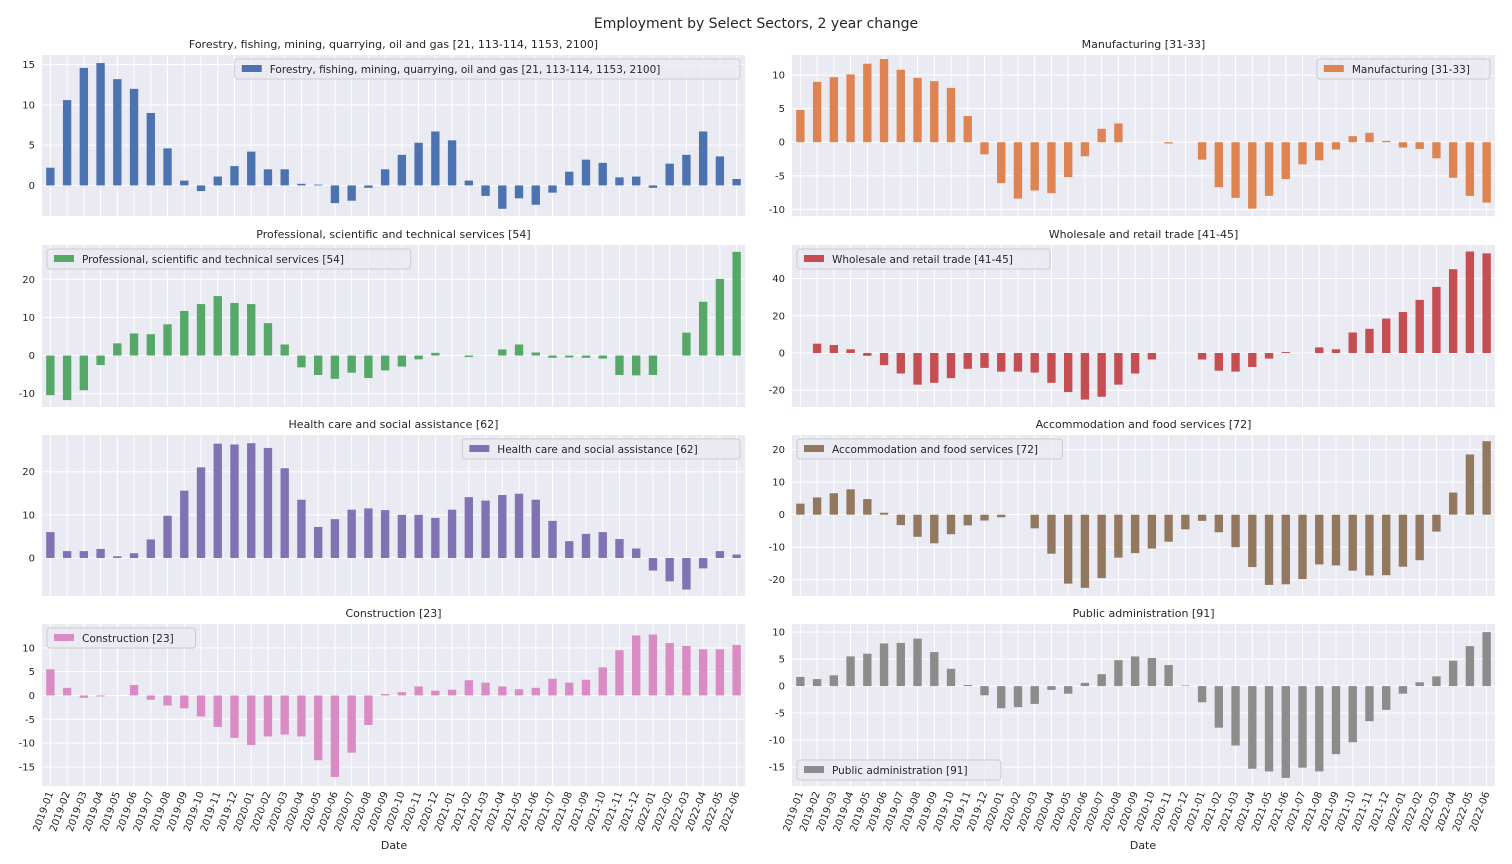  I want to click on legend: Public administration [91], so click(899, 770).